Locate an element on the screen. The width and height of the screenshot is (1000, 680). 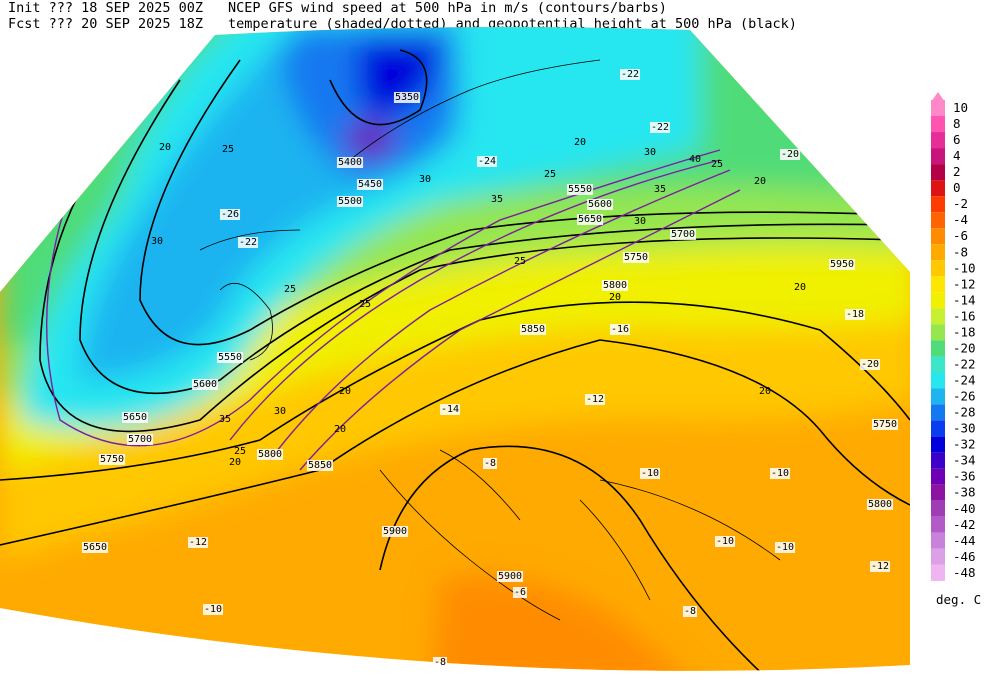
colorbar-arrow is located at coordinates (938, 97).